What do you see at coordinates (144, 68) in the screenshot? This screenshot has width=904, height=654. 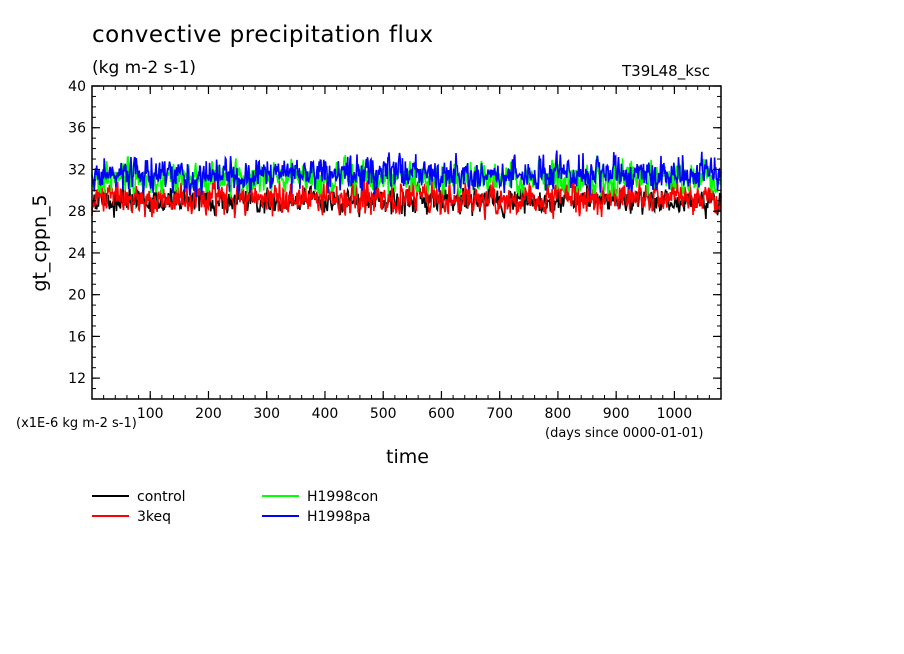 I see `chart-units: (kg m-2 s-1)` at bounding box center [144, 68].